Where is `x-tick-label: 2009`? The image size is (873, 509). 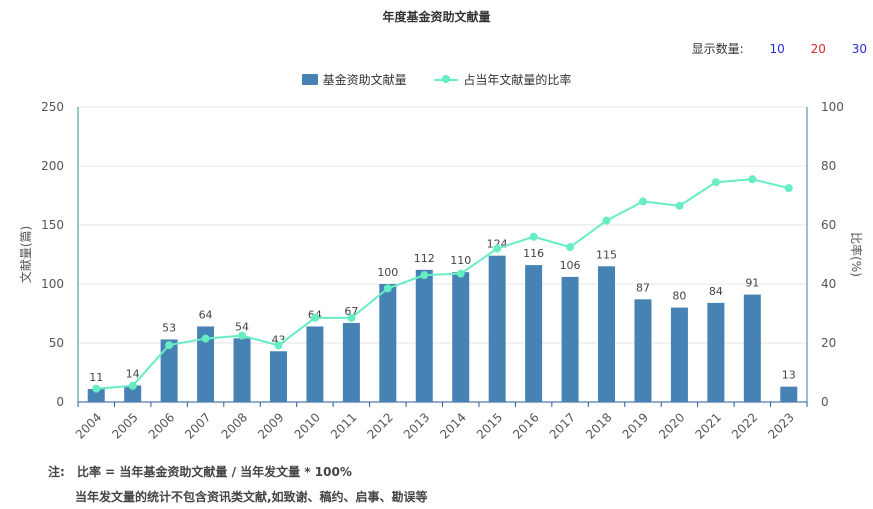 x-tick-label: 2009 is located at coordinates (270, 425).